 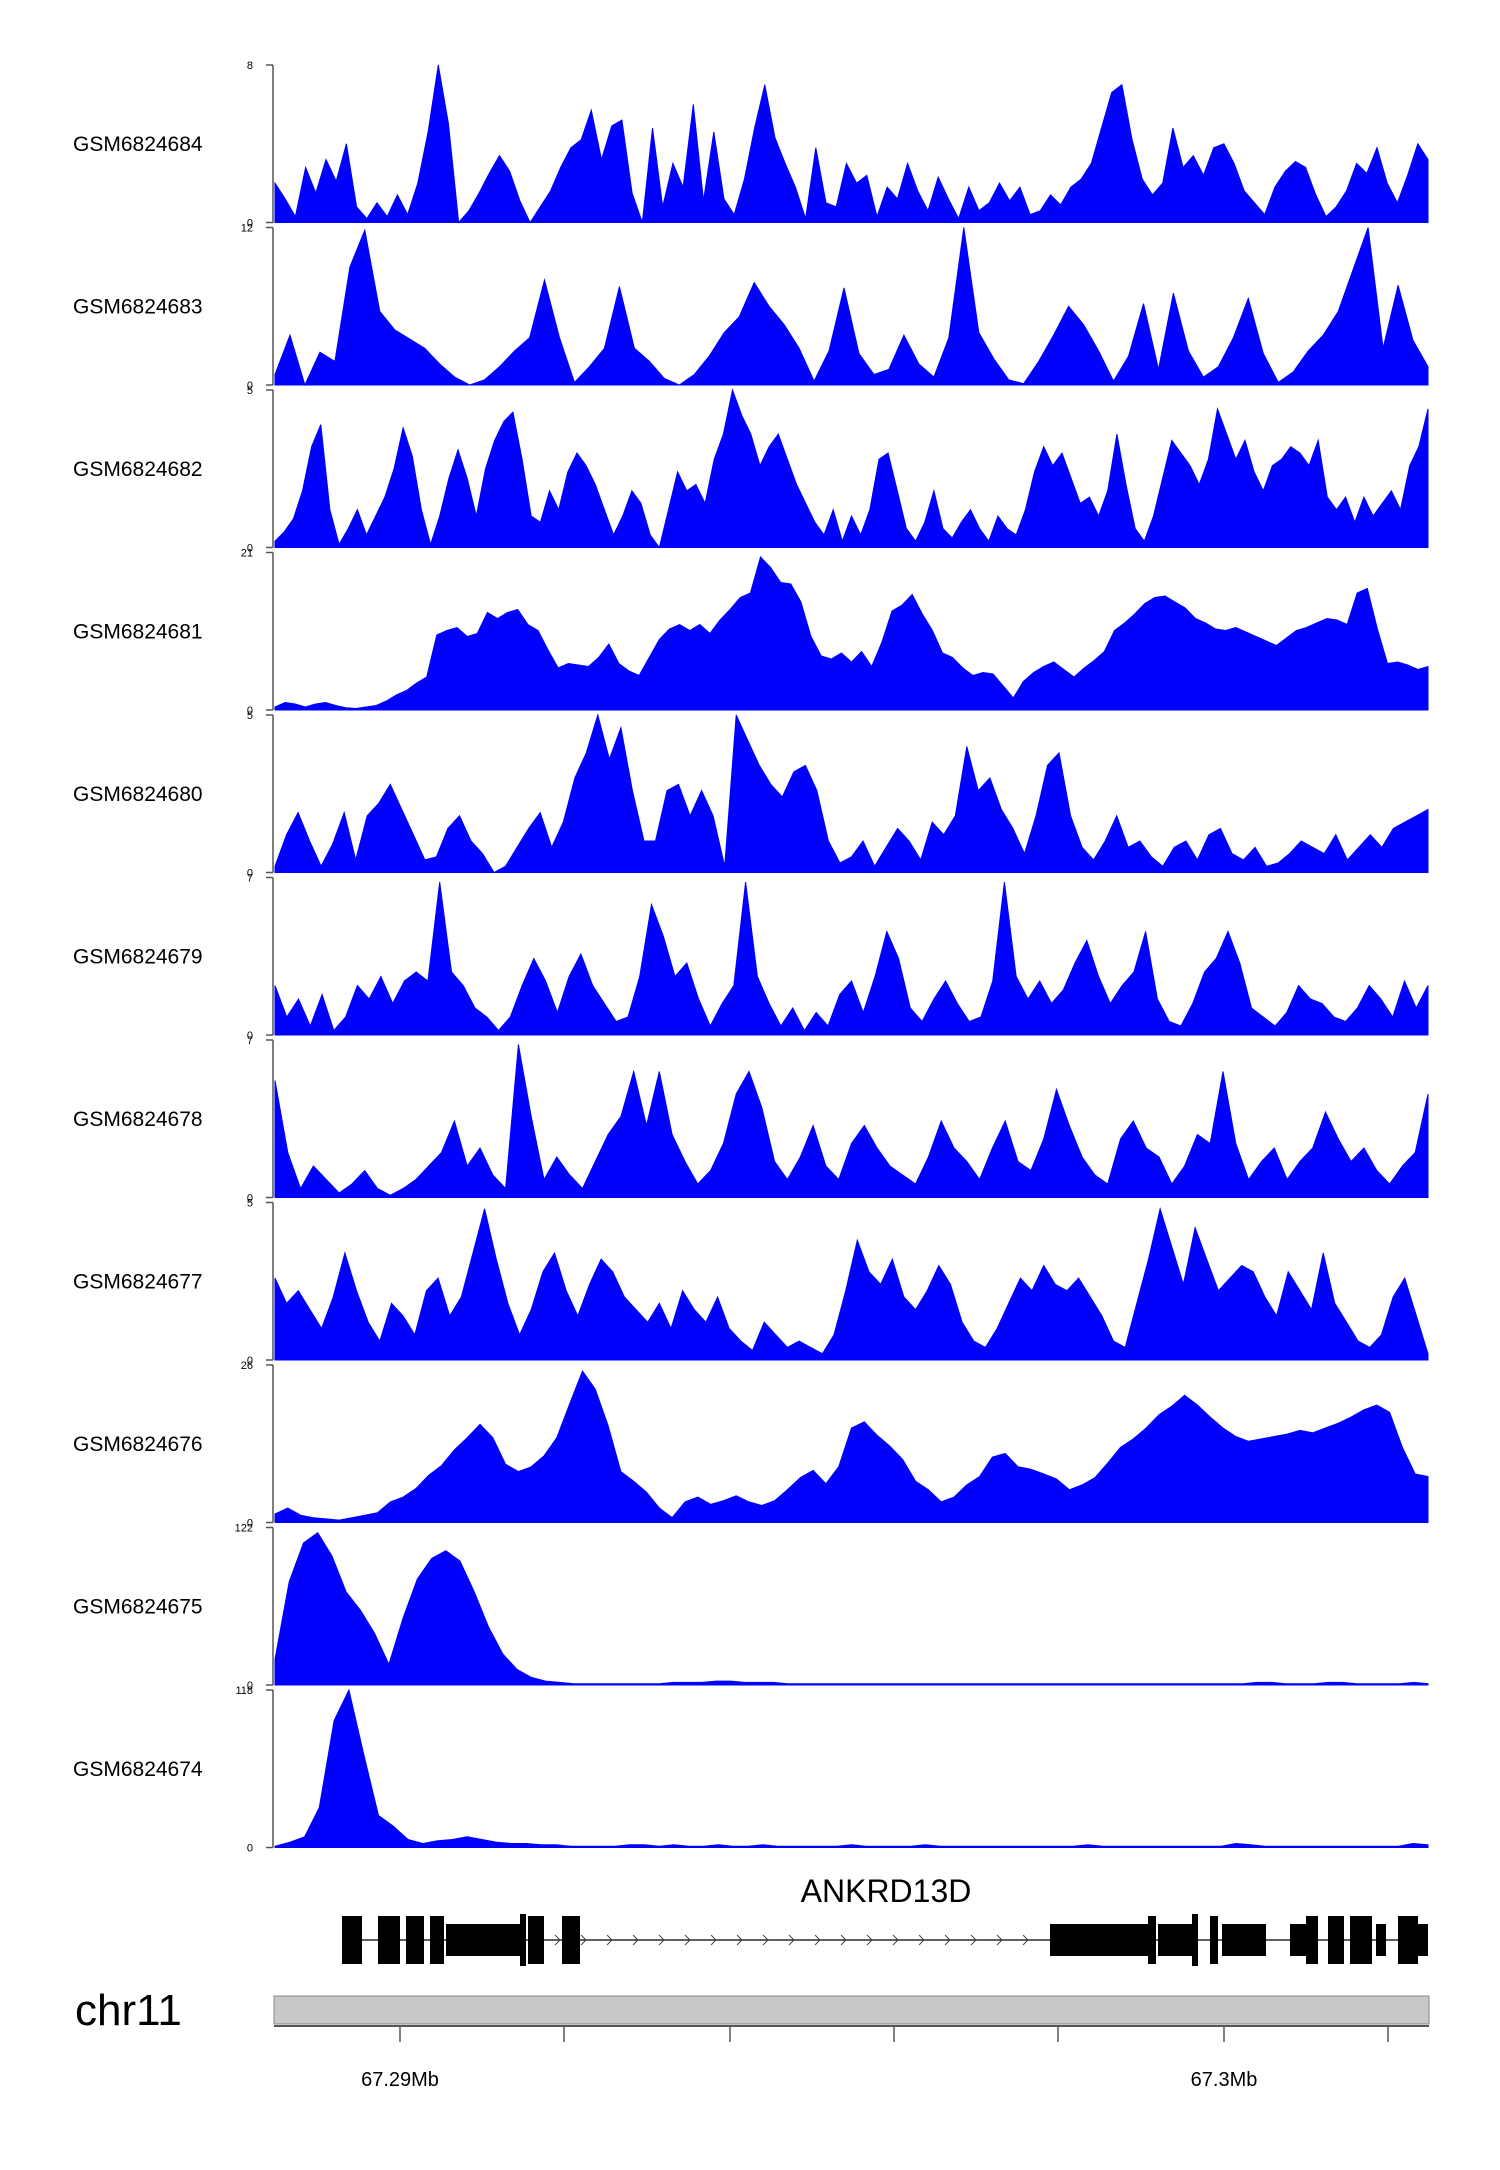 I want to click on track-GSM6824679: 7 0 GSM6824679, so click(x=751, y=957).